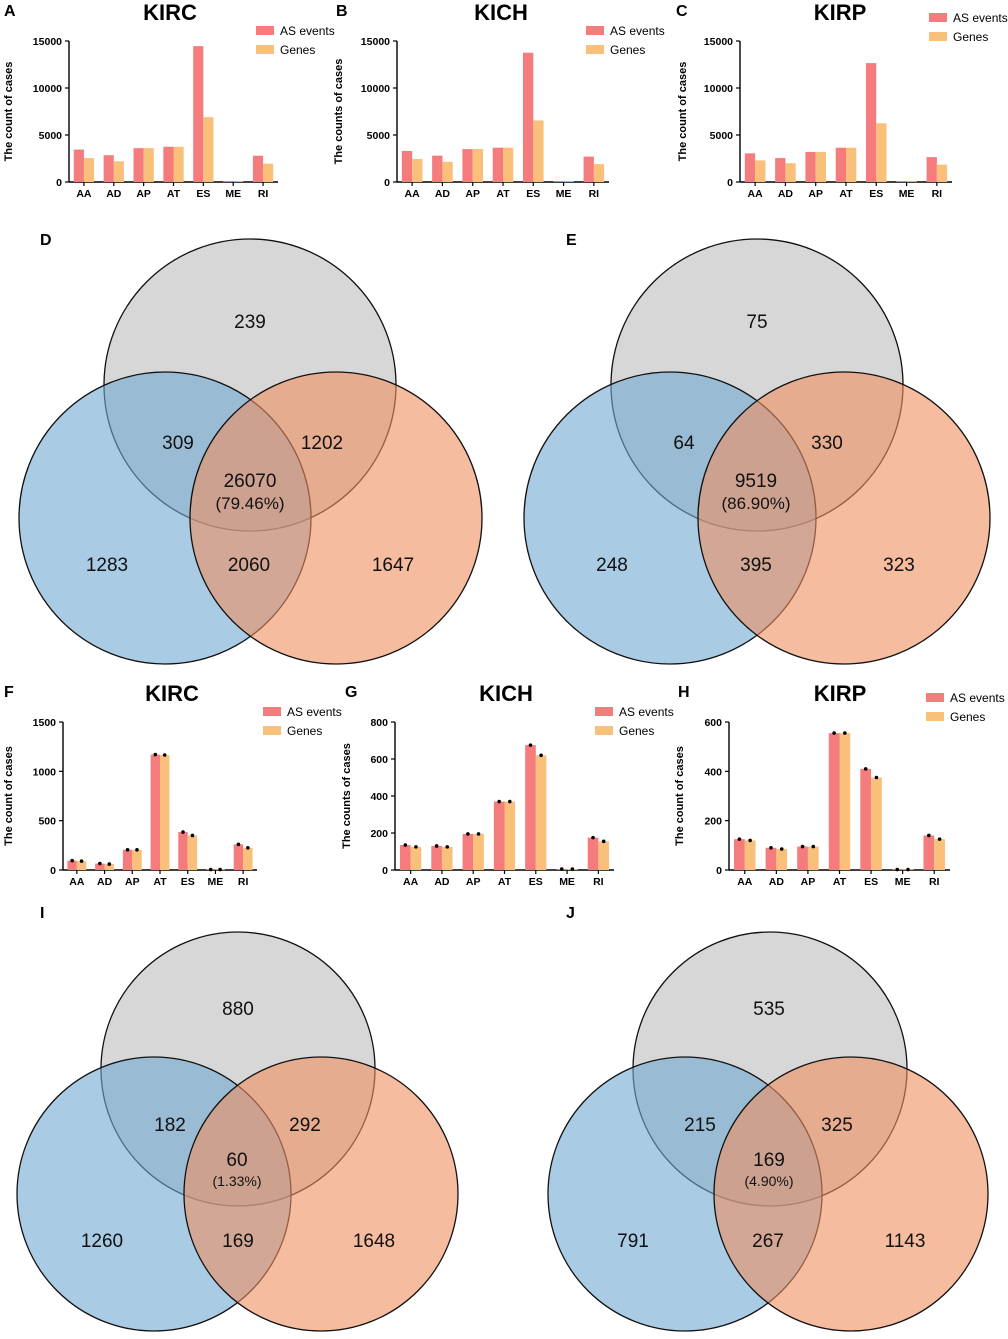  What do you see at coordinates (250, 503) in the screenshot?
I see `venn-region-center-pct: (79.46%)` at bounding box center [250, 503].